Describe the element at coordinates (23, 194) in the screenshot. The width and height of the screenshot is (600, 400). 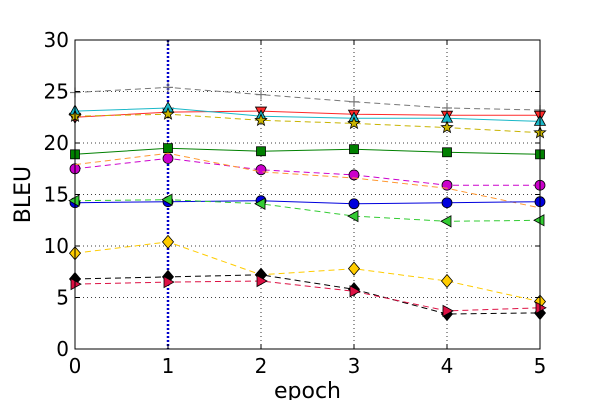
I see `y-axis-label: BLEU` at that location.